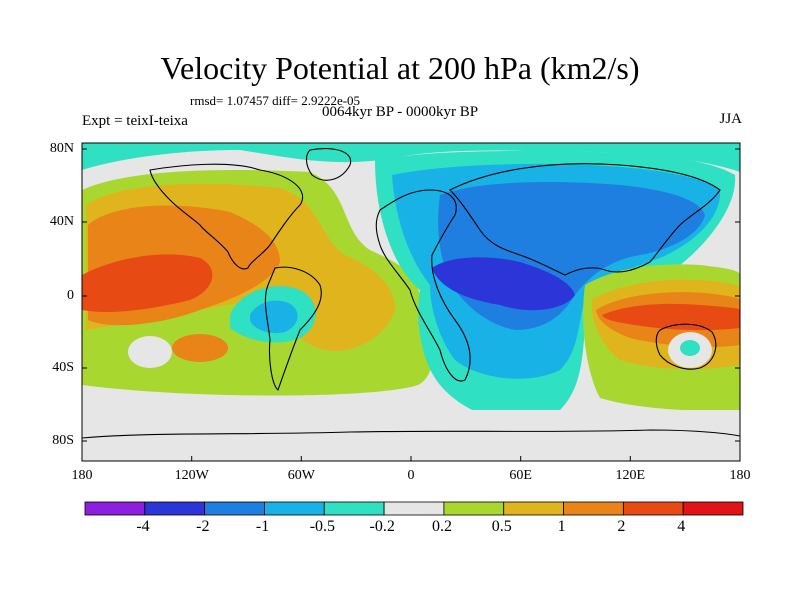 This screenshot has width=800, height=600. I want to click on colorbar-label: -1, so click(262, 526).